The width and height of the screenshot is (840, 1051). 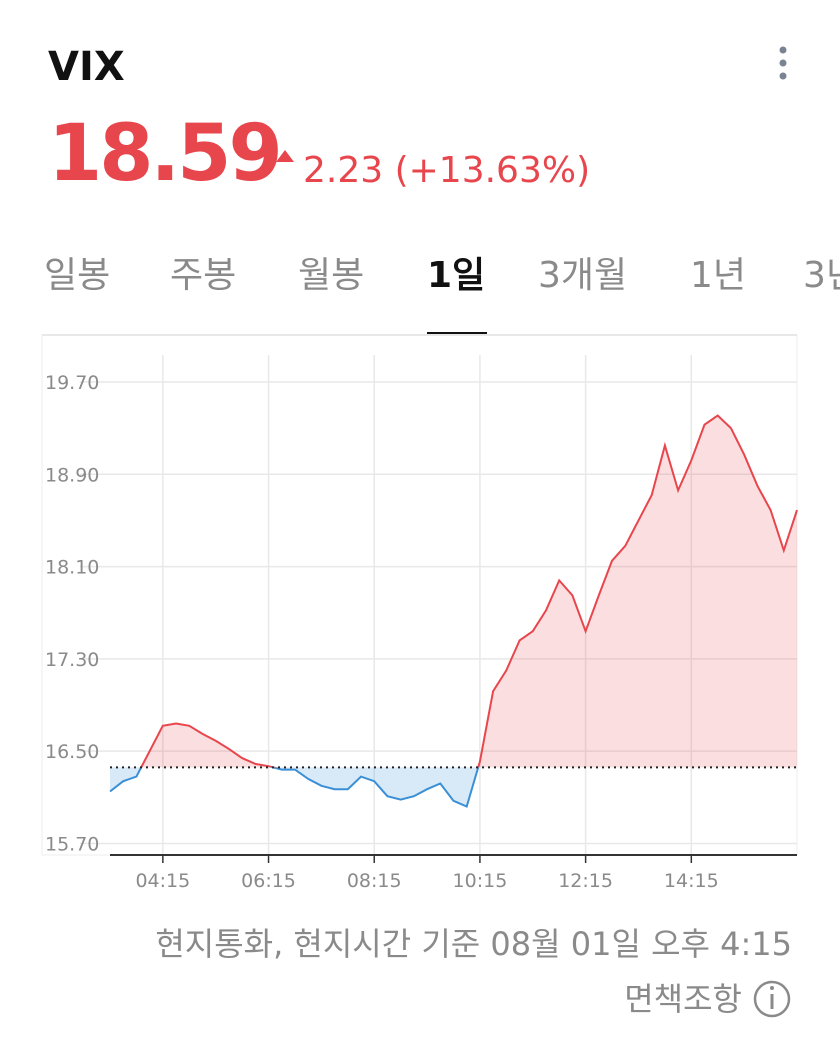 What do you see at coordinates (457, 333) in the screenshot?
I see `tab-indicator` at bounding box center [457, 333].